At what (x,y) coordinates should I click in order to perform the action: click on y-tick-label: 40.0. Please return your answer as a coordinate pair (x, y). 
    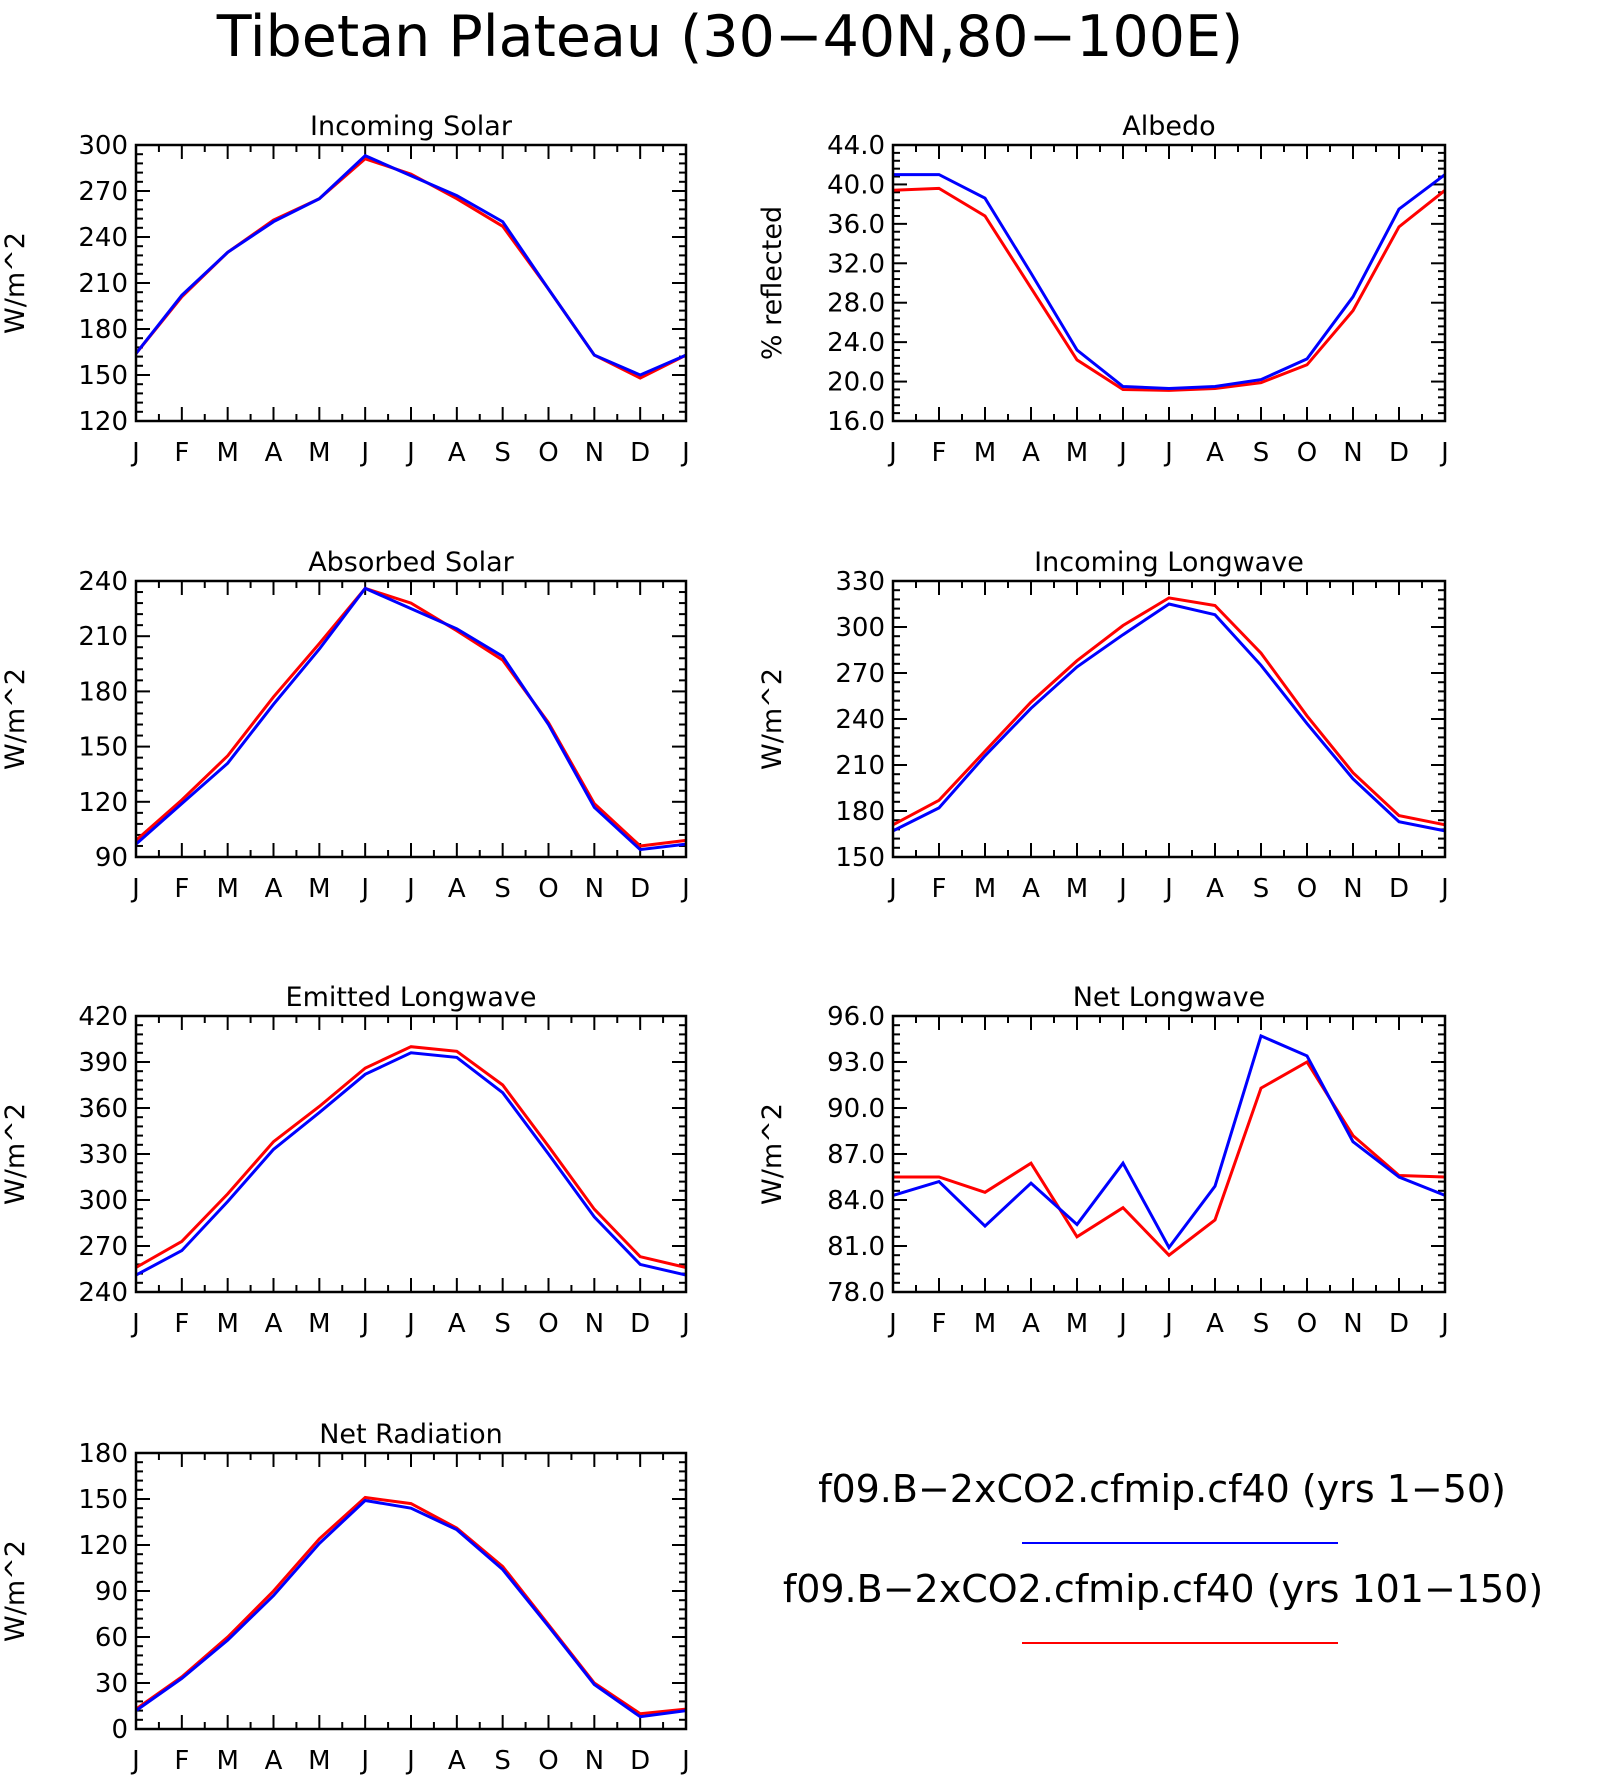
    Looking at the image, I should click on (856, 185).